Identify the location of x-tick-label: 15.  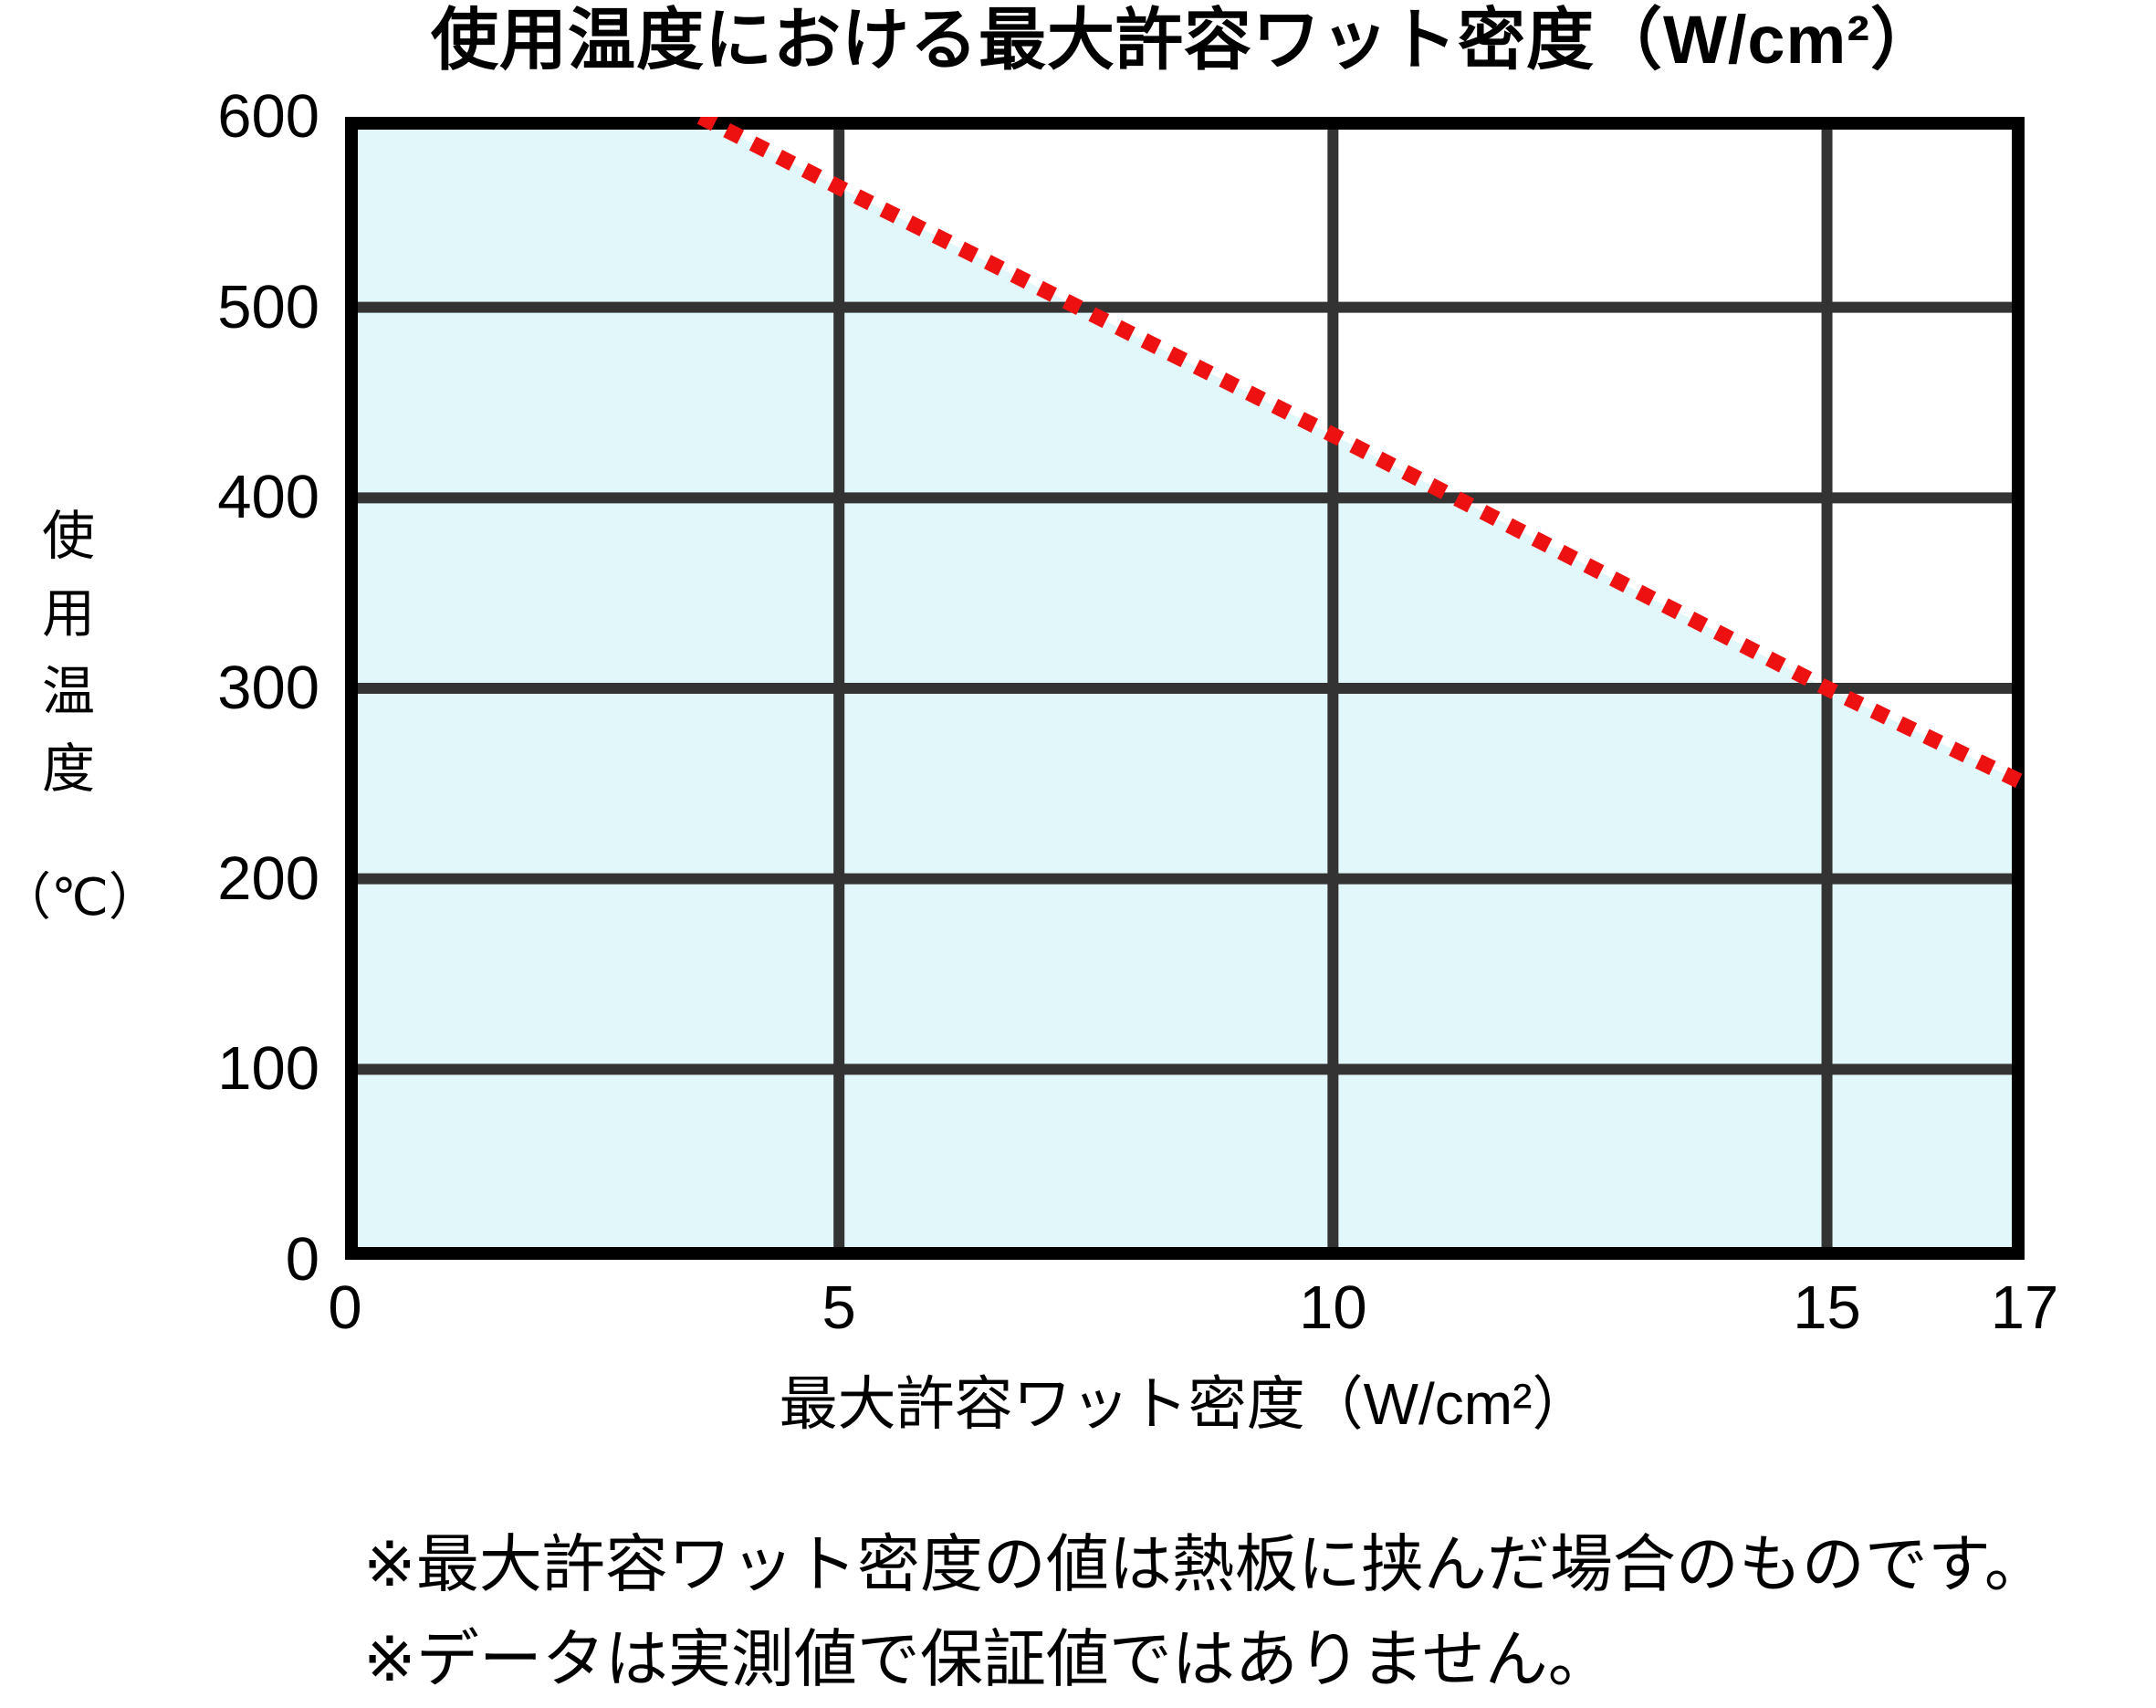
(1827, 1307).